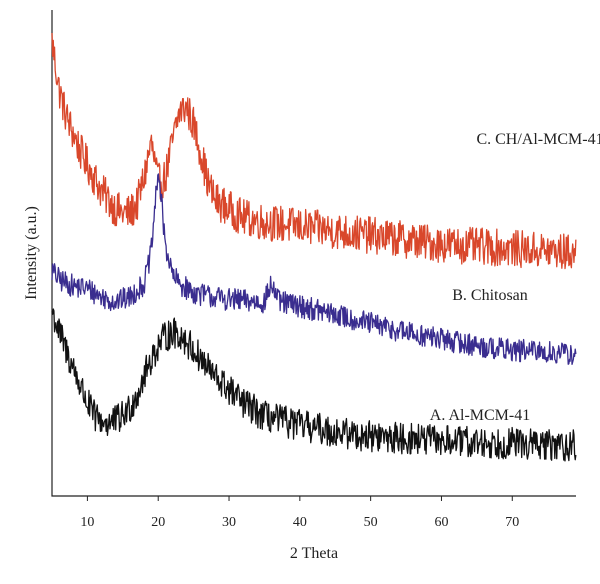  I want to click on x-tick-label: 30, so click(229, 522).